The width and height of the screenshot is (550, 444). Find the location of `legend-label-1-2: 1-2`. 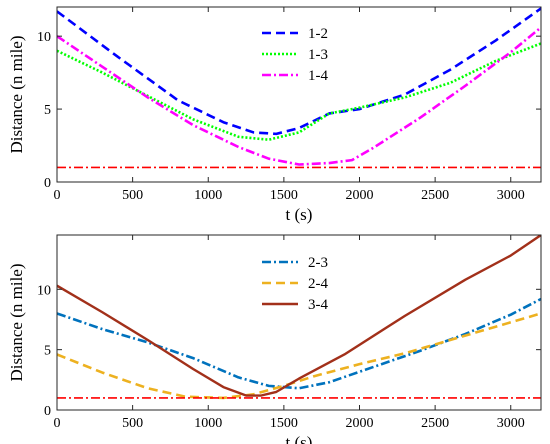

legend-label-1-2: 1-2 is located at coordinates (318, 34).